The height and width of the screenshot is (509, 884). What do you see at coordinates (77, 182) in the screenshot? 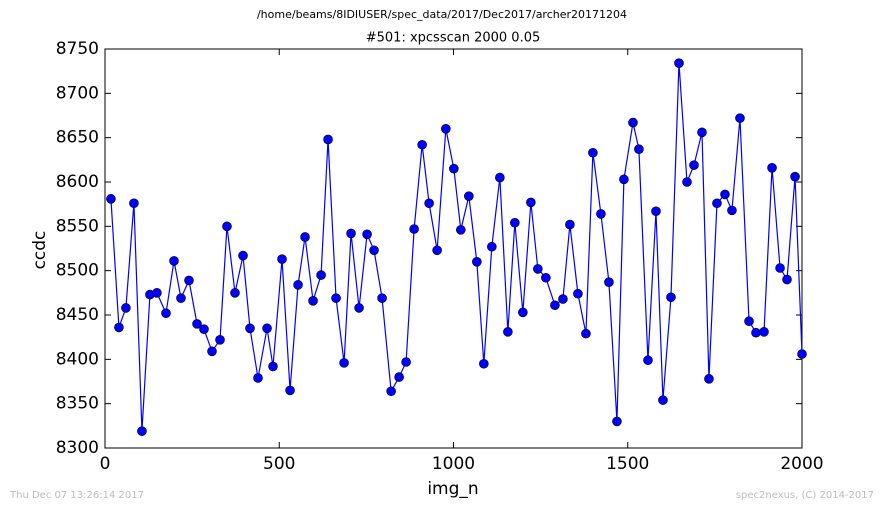
I see `y-tick-label: 8600` at bounding box center [77, 182].